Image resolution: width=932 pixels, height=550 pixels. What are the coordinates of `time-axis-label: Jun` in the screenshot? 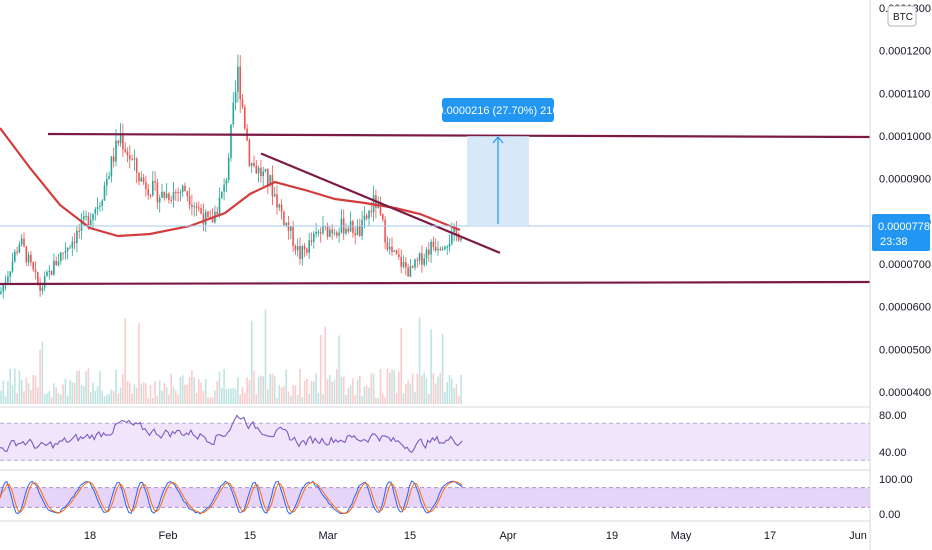 It's located at (858, 536).